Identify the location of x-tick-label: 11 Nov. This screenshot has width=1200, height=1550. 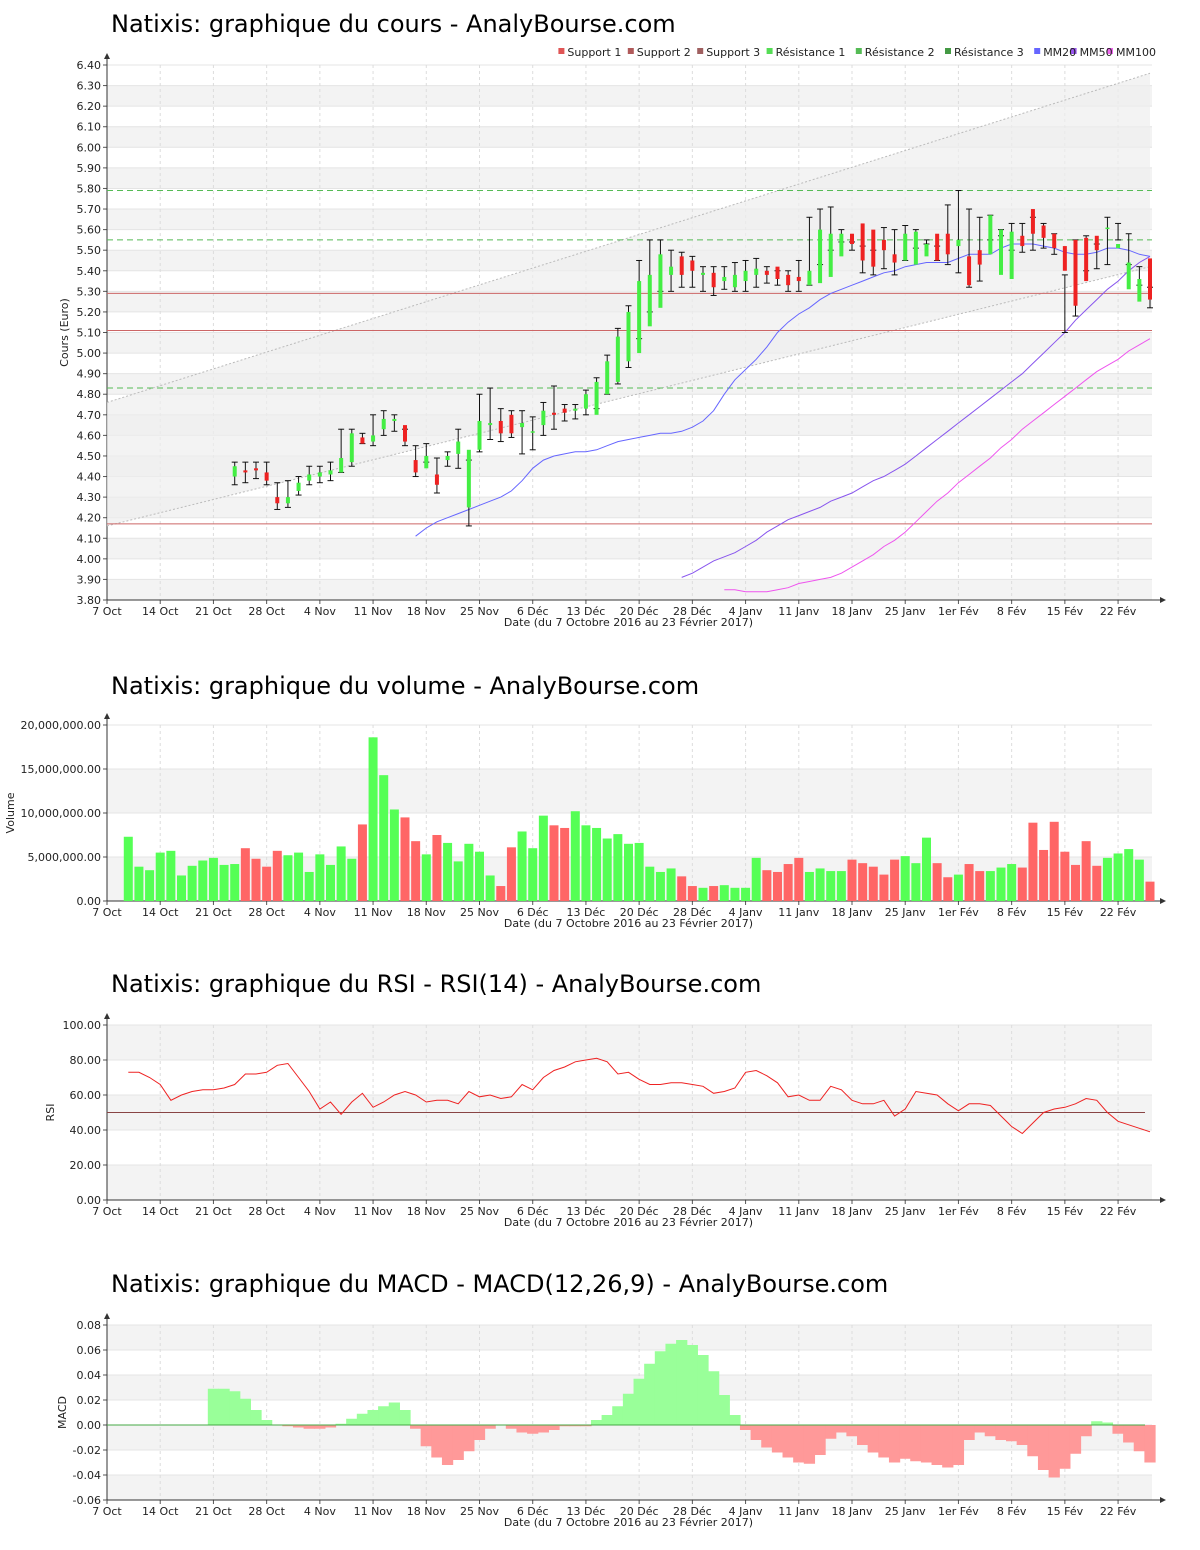
(373, 611).